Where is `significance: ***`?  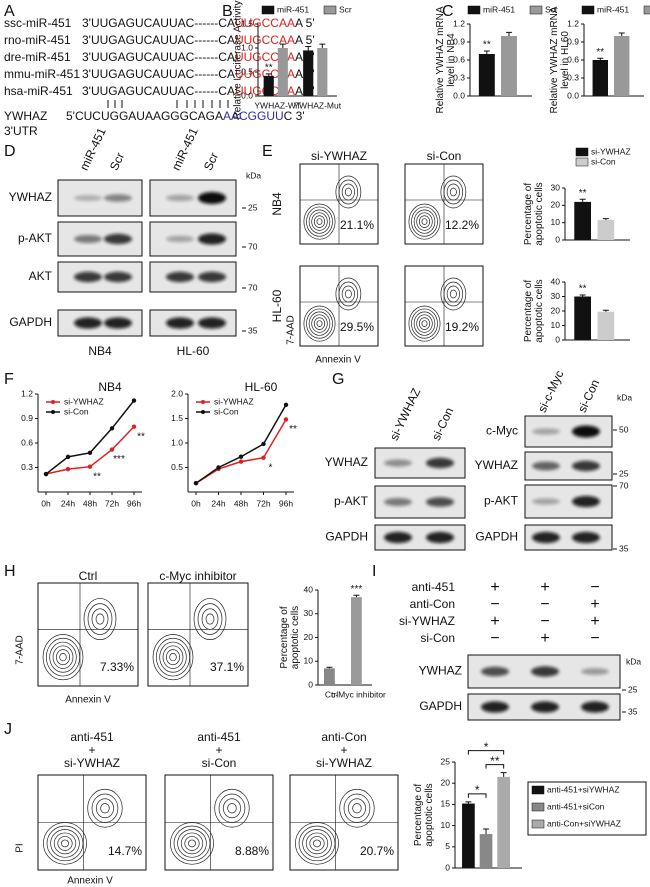
significance: *** is located at coordinates (357, 589).